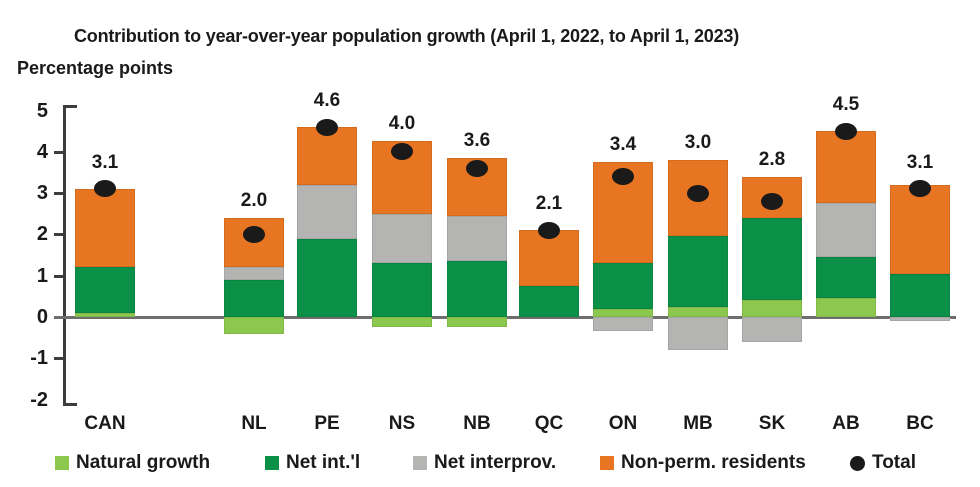 This screenshot has width=980, height=487. What do you see at coordinates (698, 193) in the screenshot?
I see `total-dot-mb` at bounding box center [698, 193].